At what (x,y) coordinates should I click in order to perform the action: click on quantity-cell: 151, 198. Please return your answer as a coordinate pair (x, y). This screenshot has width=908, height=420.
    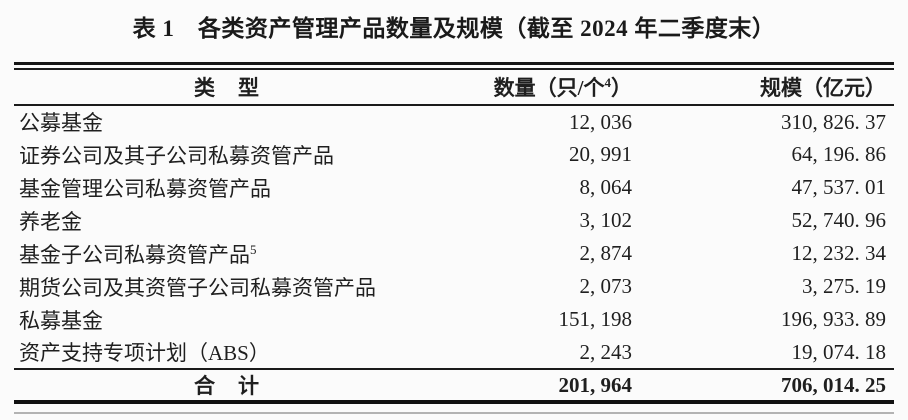
    Looking at the image, I should click on (595, 319).